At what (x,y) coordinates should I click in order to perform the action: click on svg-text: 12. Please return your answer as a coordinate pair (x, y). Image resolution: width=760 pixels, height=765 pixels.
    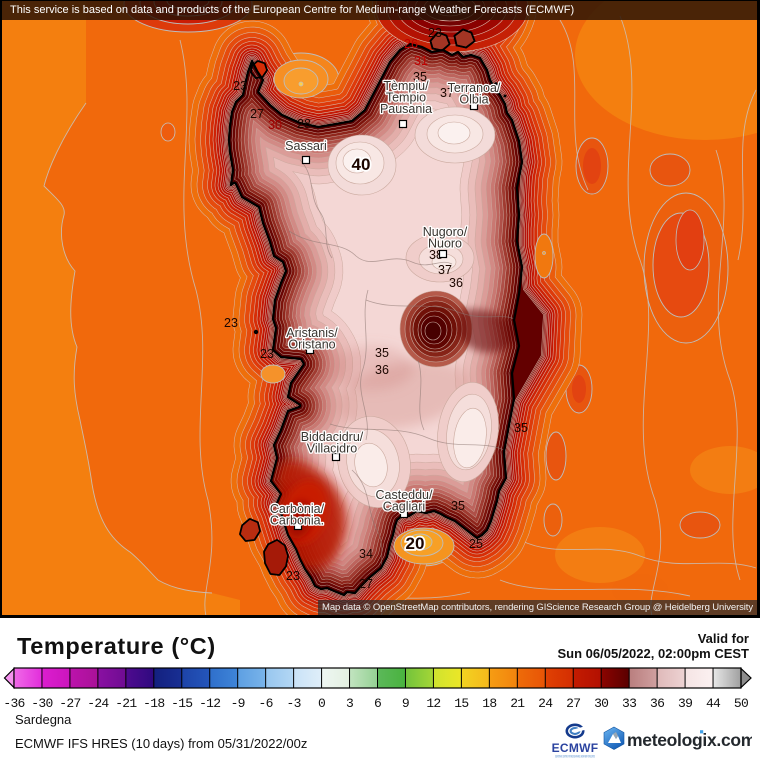
    Looking at the image, I should click on (433, 703).